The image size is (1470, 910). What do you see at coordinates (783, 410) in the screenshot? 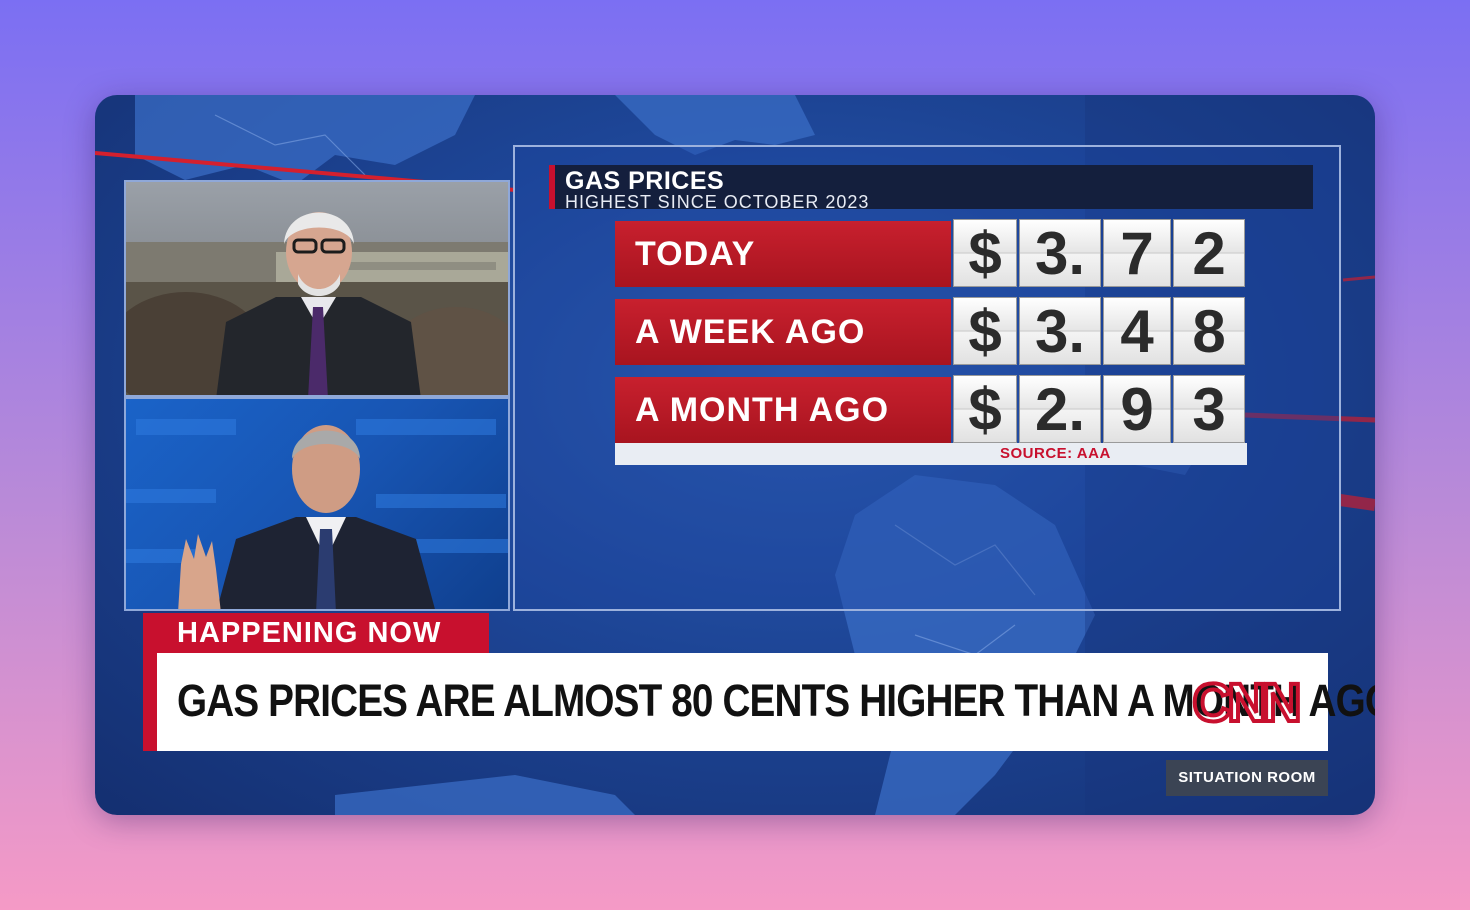
I see `price-row-label: A MONTH AGO` at bounding box center [783, 410].